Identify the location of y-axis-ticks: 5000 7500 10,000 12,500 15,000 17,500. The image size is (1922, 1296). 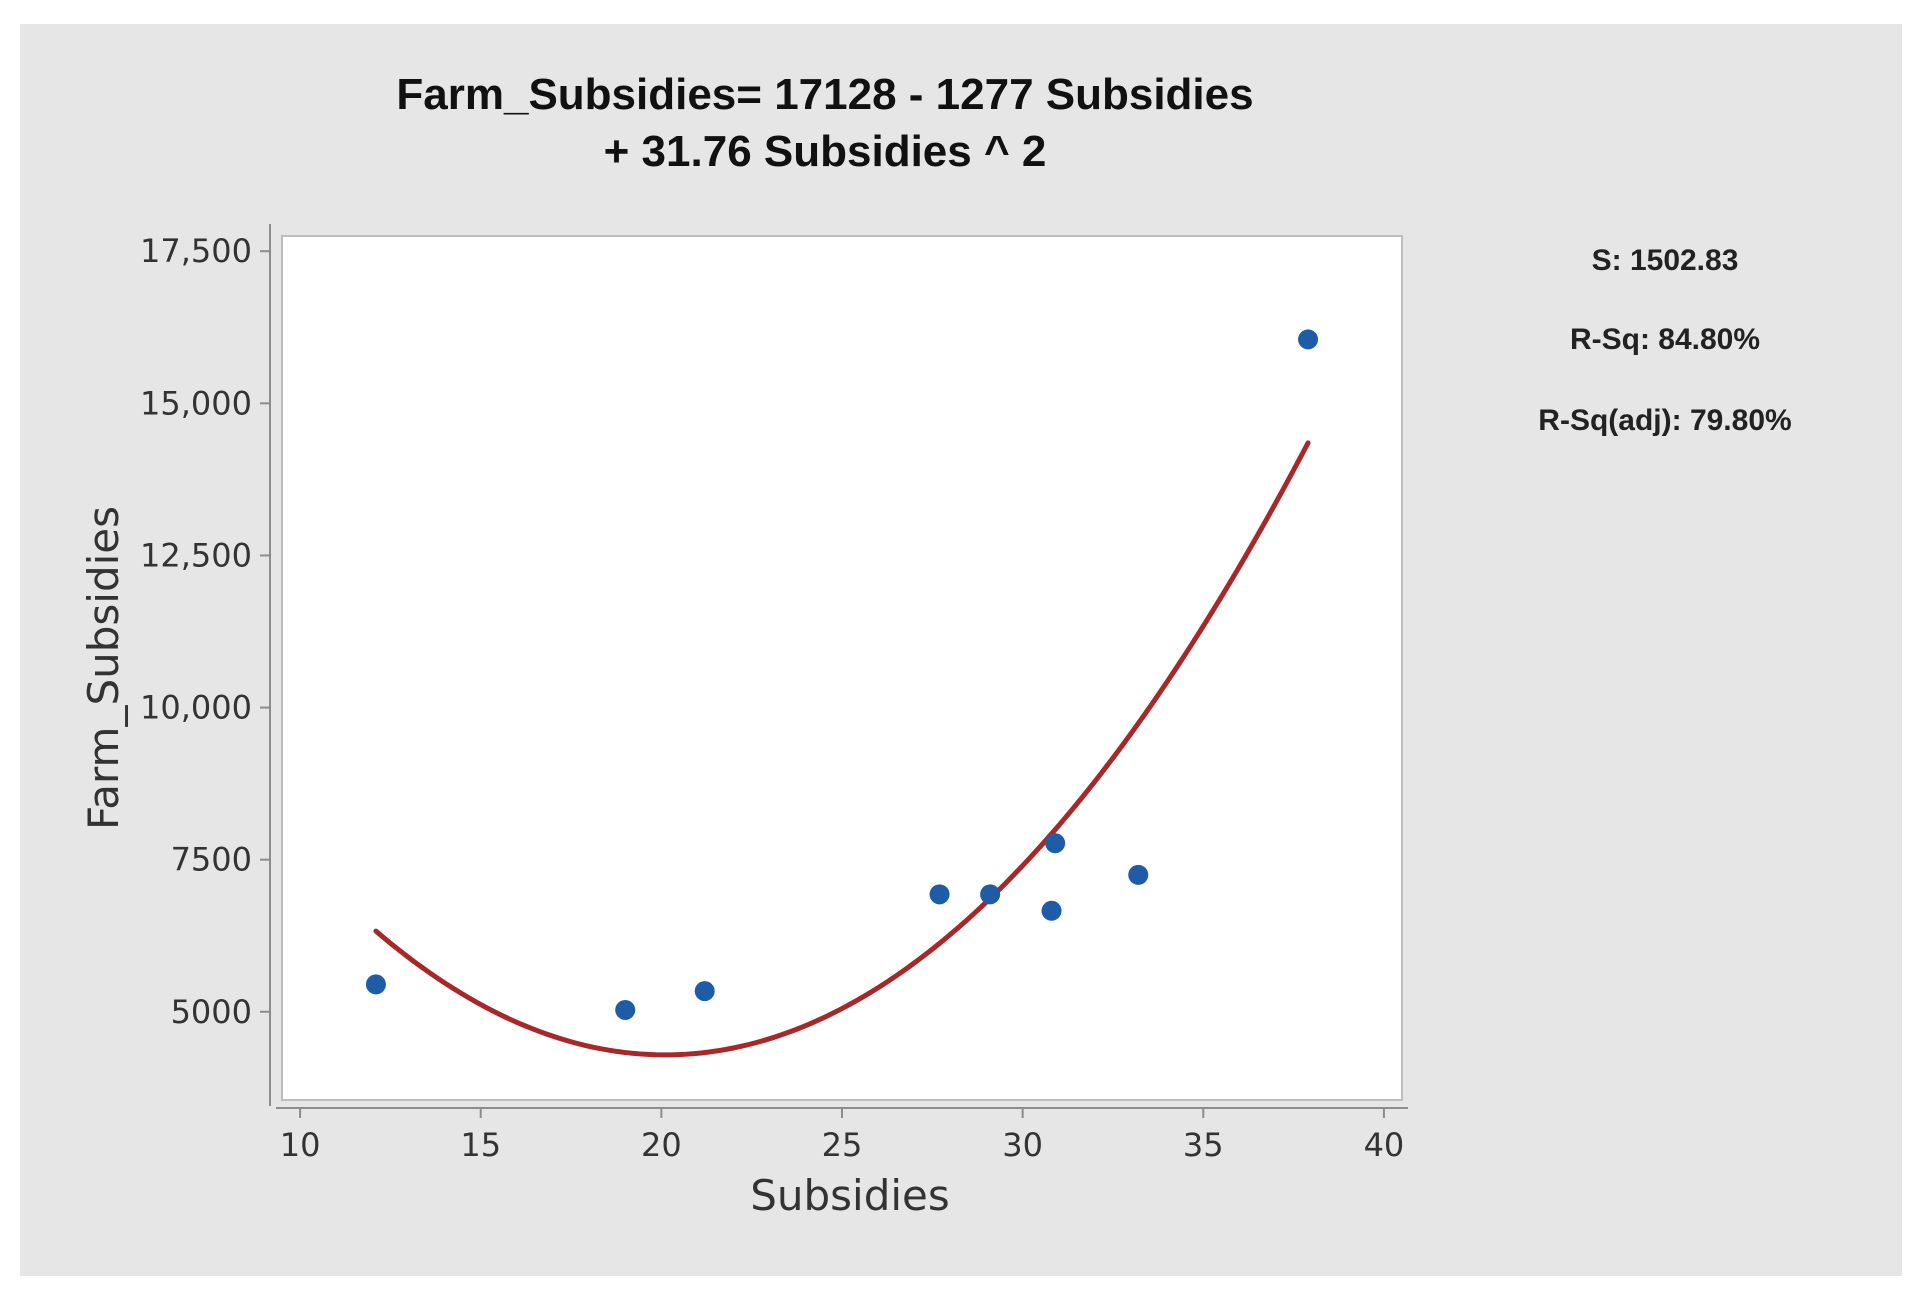
(205, 631).